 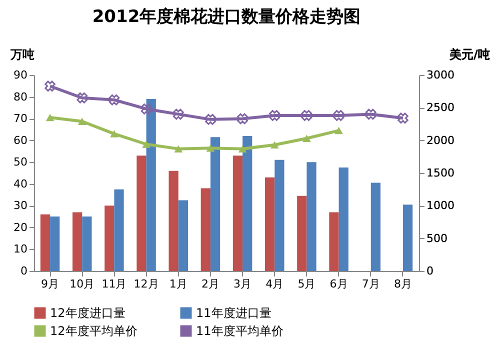 I want to click on y-tick-label: 20, so click(x=21, y=227).